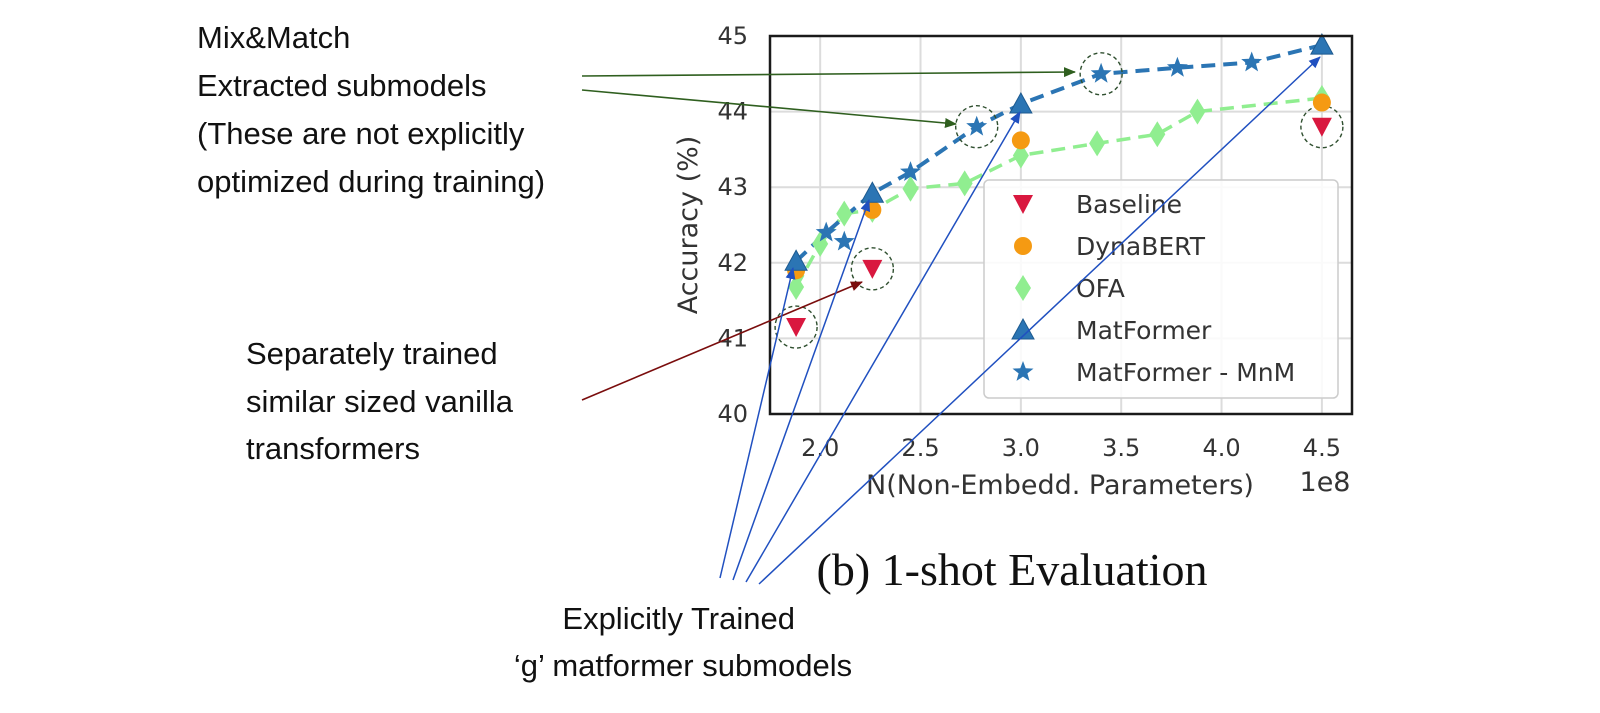 The image size is (1600, 713). What do you see at coordinates (1129, 204) in the screenshot?
I see `legend-label: Baseline` at bounding box center [1129, 204].